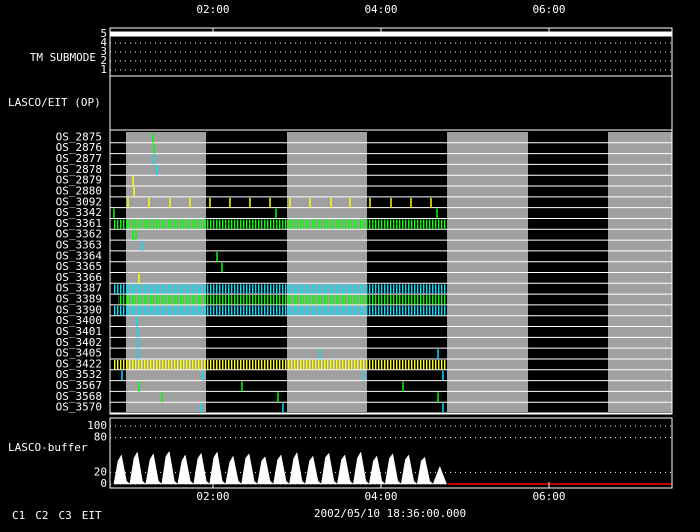 Image resolution: width=700 pixels, height=532 pixels. Describe the element at coordinates (79, 342) in the screenshot. I see `row-label: OS_3402` at that location.